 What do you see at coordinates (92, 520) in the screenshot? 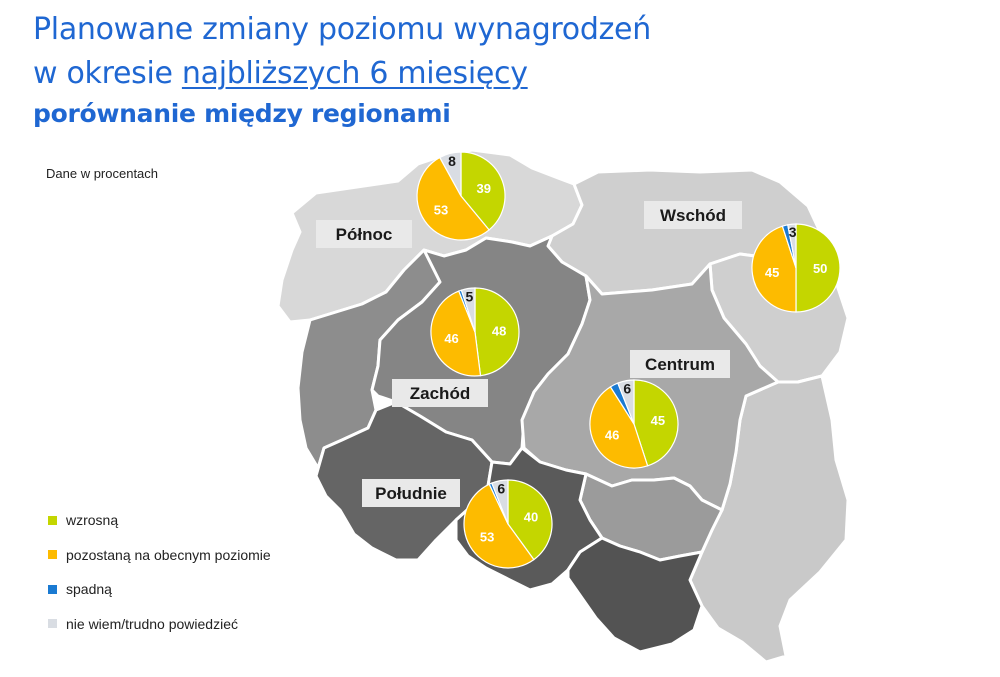
I see `legend-label-wzrosna: wzrosną` at bounding box center [92, 520].